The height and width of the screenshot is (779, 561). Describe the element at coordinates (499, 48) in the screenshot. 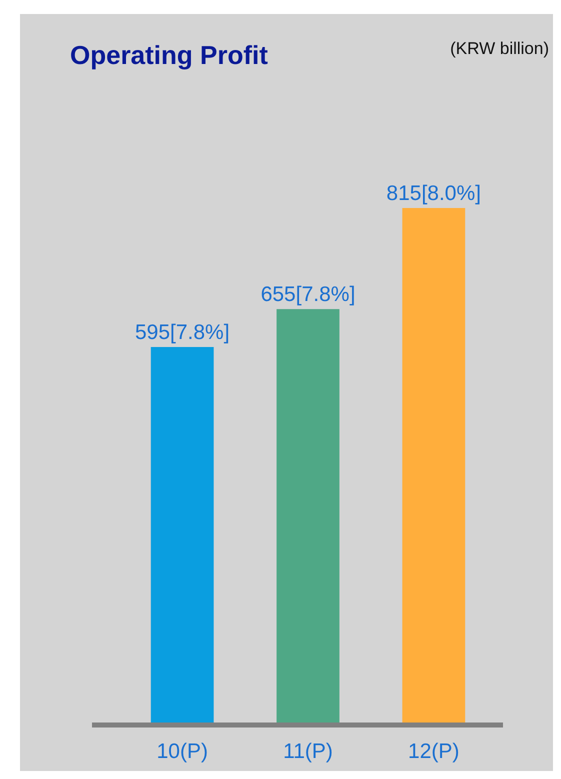

I see `text: (KRW billion)` at that location.